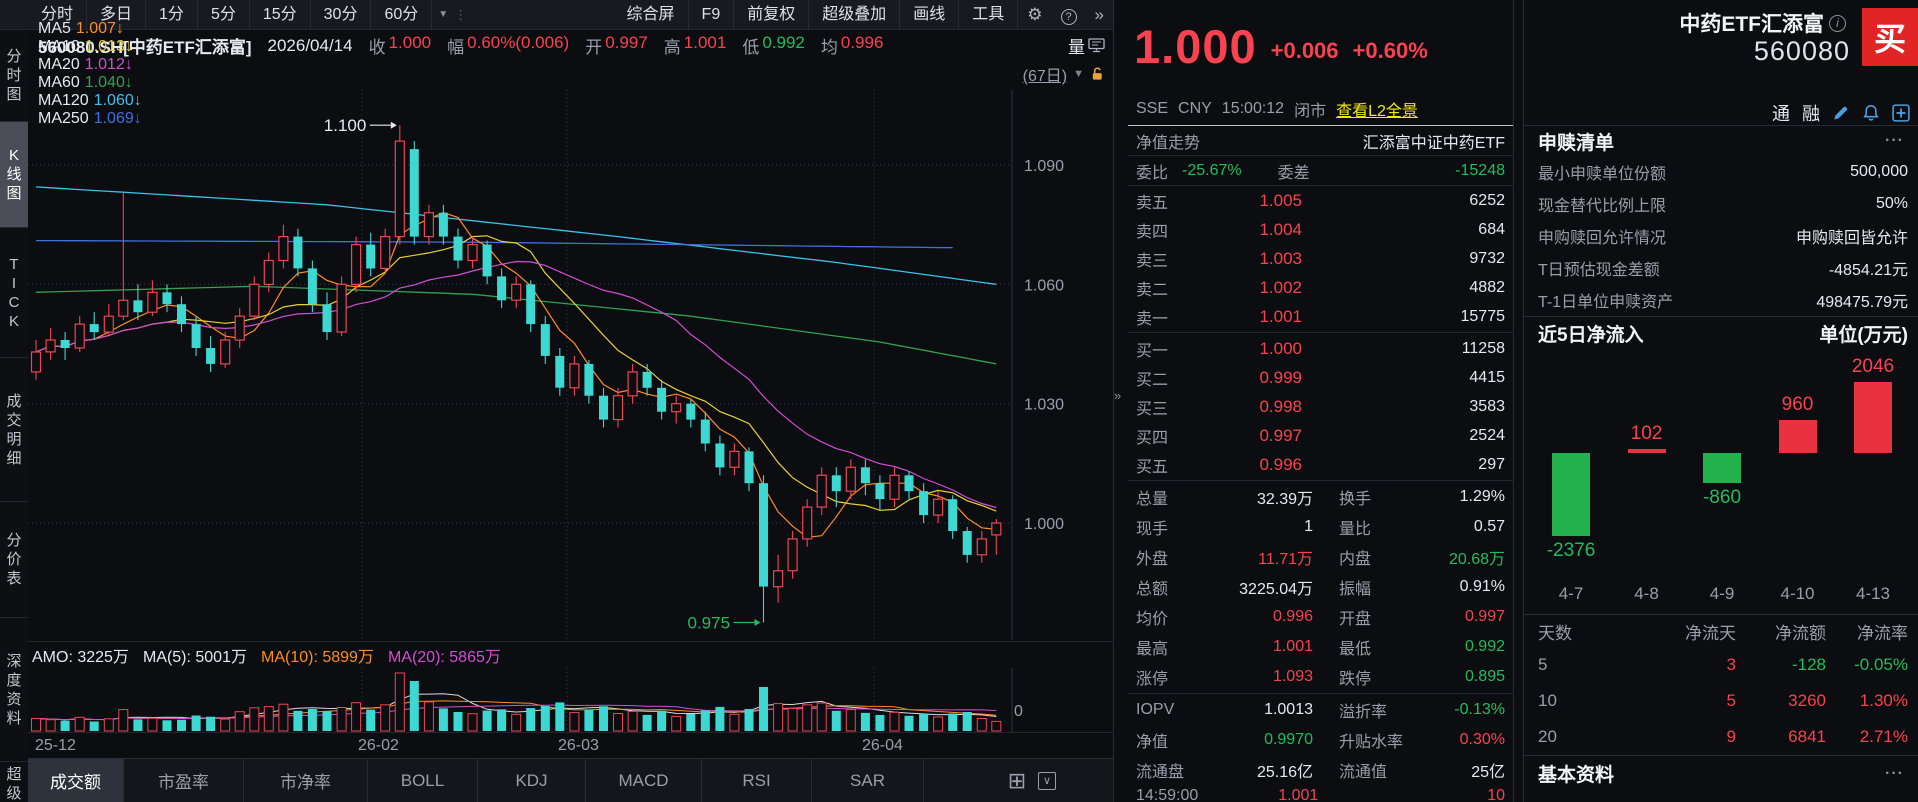 The image size is (1918, 802). I want to click on more-icon: », so click(1099, 14).